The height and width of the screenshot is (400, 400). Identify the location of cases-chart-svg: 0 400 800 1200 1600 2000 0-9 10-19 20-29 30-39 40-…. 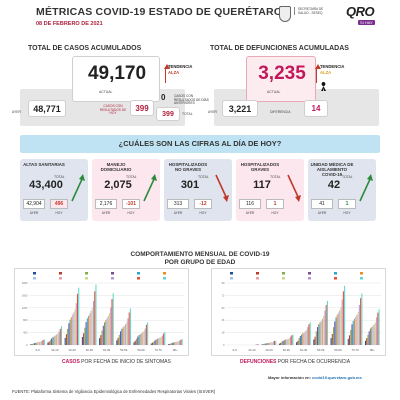
(103, 312).